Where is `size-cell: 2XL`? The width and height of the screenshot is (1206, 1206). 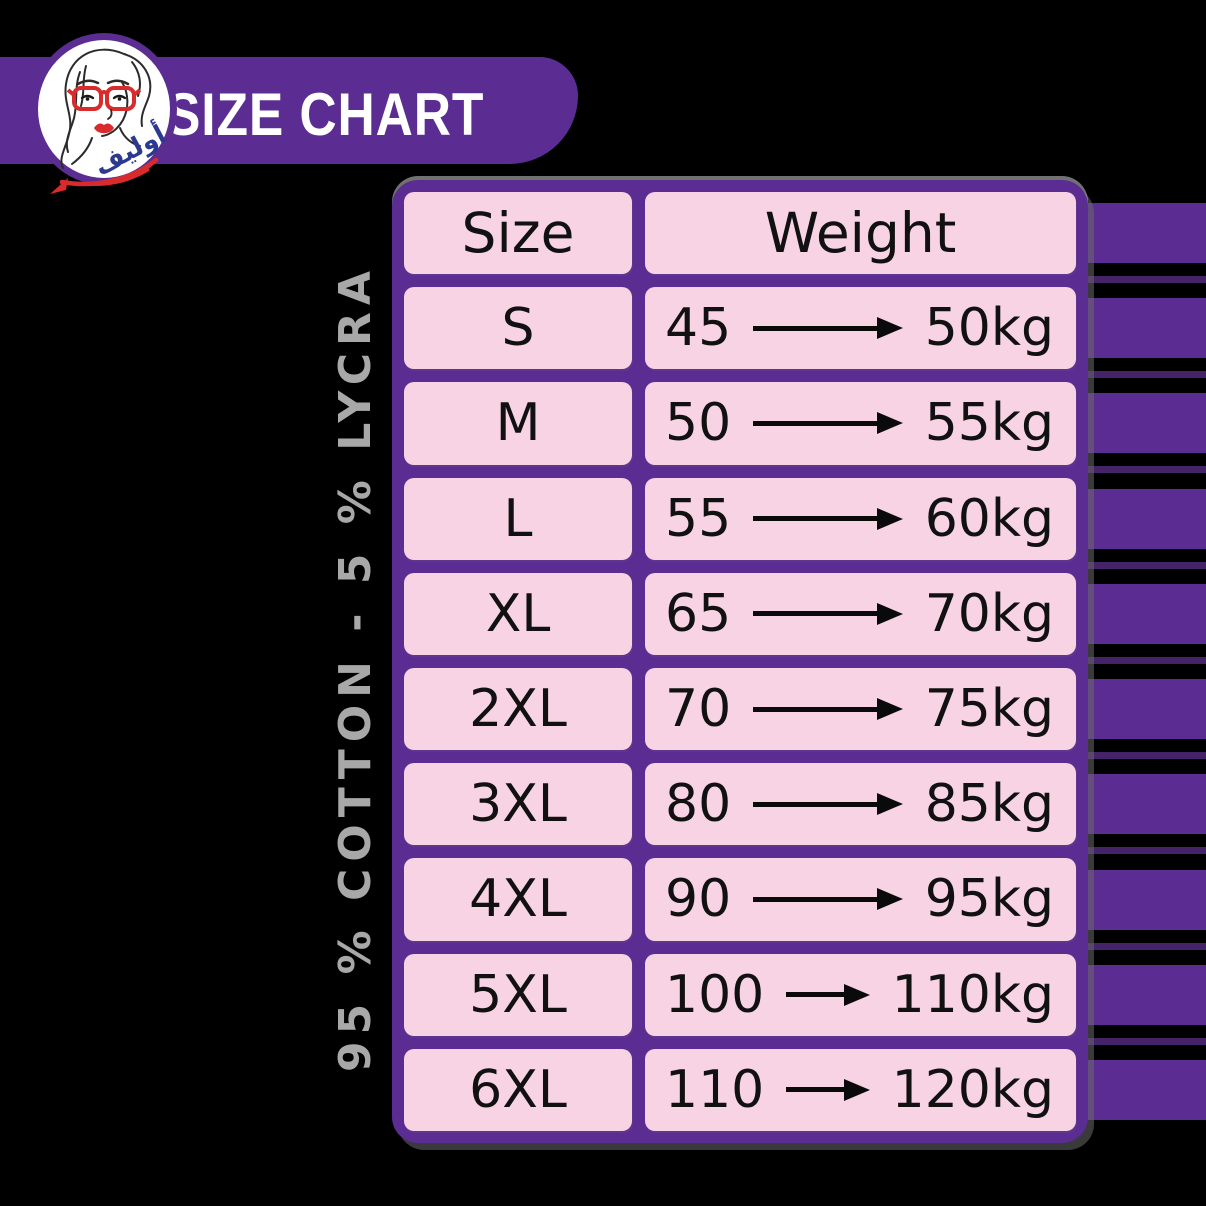
size-cell: 2XL is located at coordinates (518, 709).